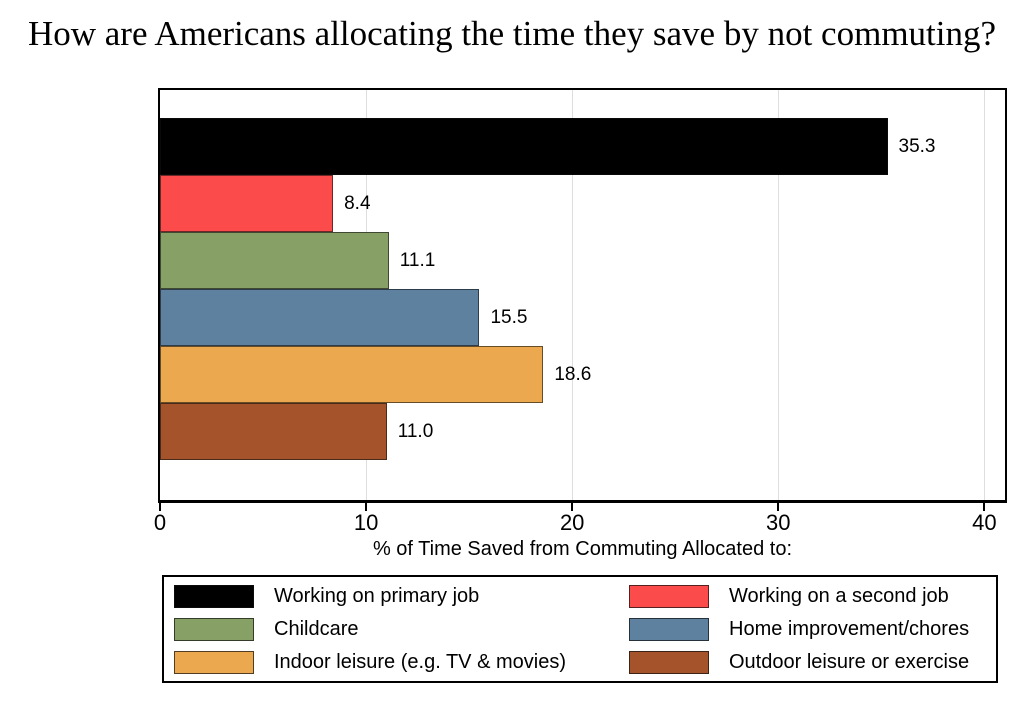  I want to click on legend-label: Working on primary job, so click(377, 595).